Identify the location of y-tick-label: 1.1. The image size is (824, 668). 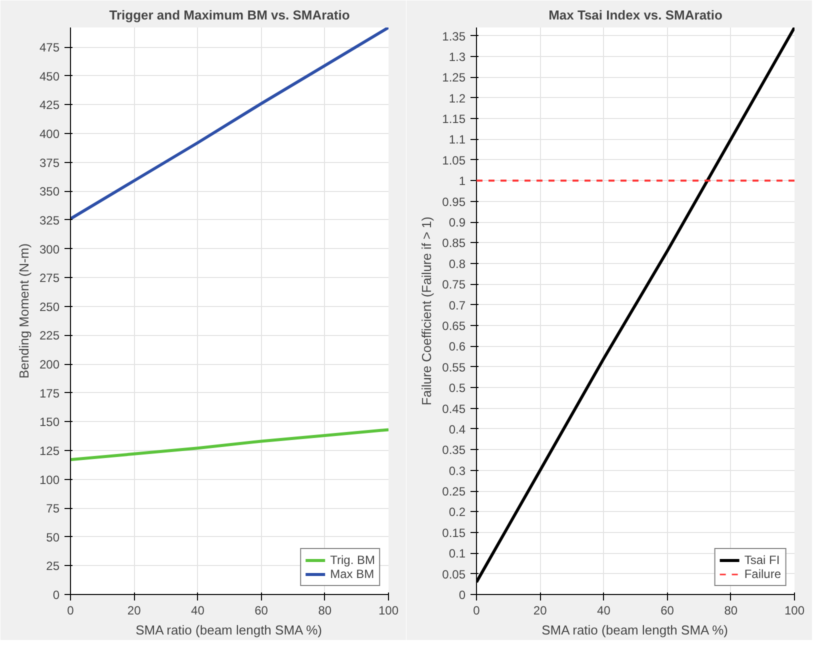
(457, 139).